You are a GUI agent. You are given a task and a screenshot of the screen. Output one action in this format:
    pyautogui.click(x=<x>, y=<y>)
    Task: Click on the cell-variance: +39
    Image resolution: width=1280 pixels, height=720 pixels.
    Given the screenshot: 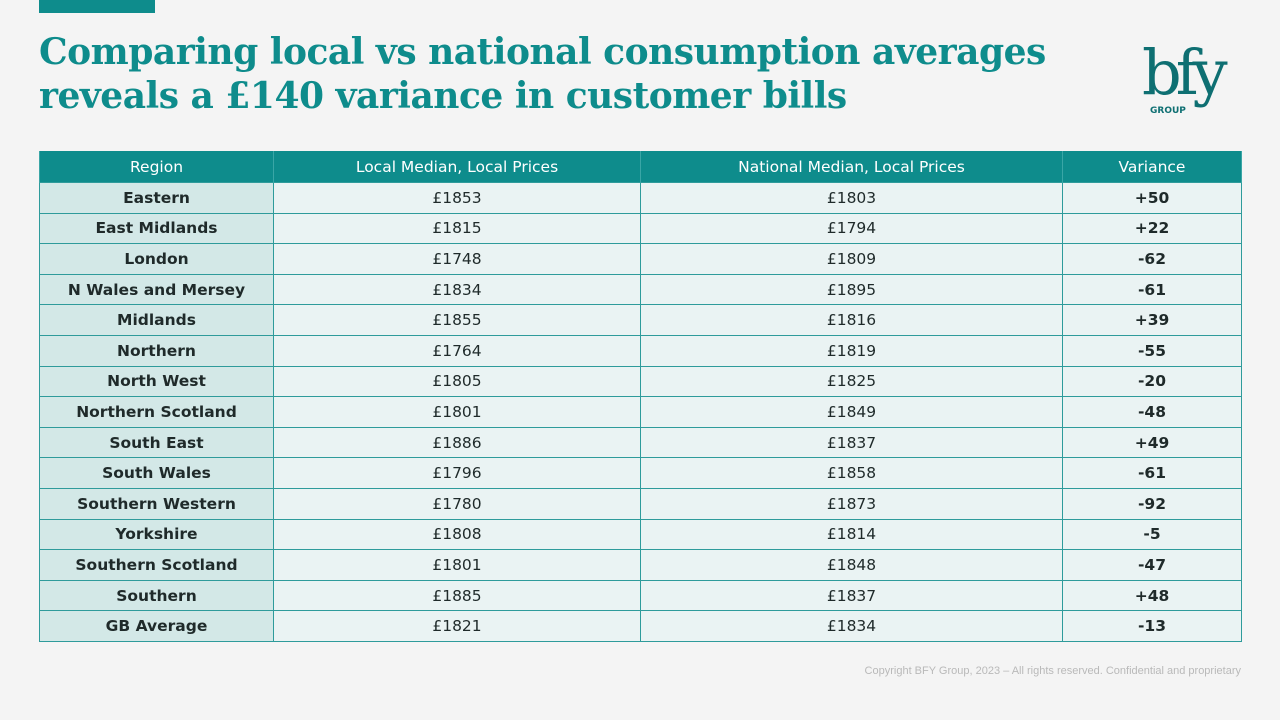 What is the action you would take?
    pyautogui.click(x=1152, y=320)
    